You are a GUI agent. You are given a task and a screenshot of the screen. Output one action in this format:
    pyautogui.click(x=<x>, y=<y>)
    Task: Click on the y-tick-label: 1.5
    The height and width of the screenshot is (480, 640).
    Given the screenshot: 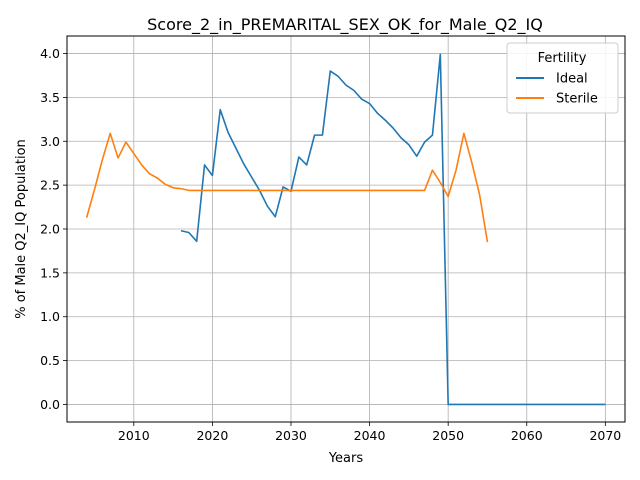 What is the action you would take?
    pyautogui.click(x=50, y=272)
    